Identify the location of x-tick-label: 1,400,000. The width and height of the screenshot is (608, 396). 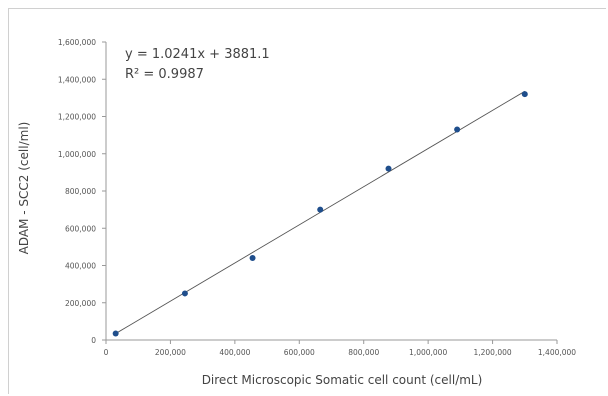
(557, 352).